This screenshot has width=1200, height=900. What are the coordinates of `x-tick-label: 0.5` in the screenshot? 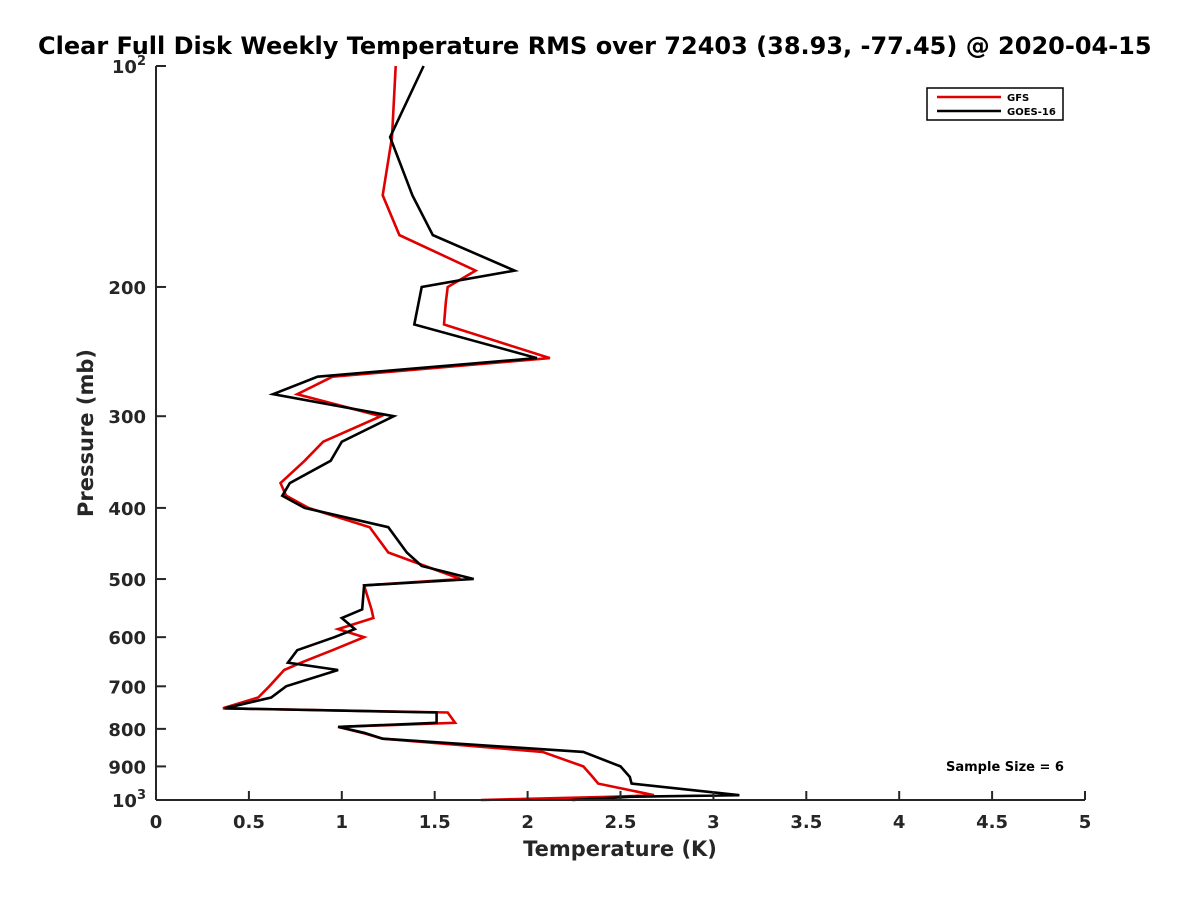 It's located at (249, 822).